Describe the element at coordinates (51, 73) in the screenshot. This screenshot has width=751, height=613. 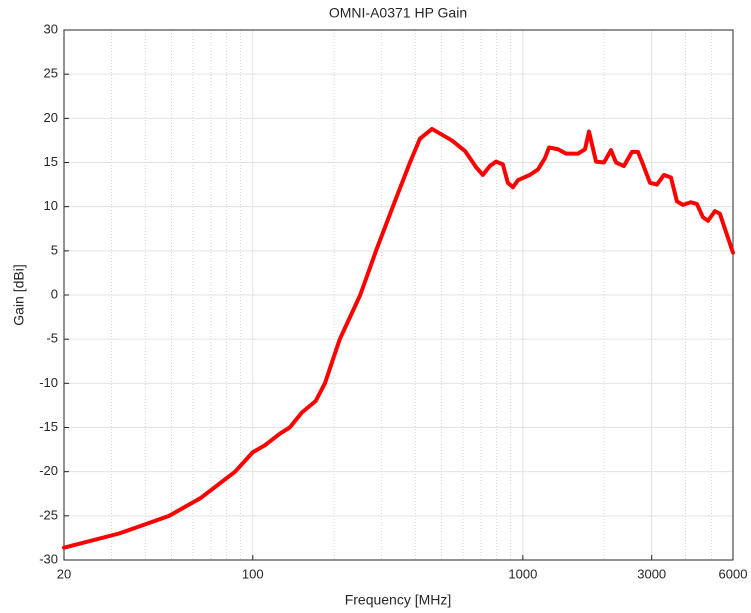
I see `y-tick-label: 25` at that location.